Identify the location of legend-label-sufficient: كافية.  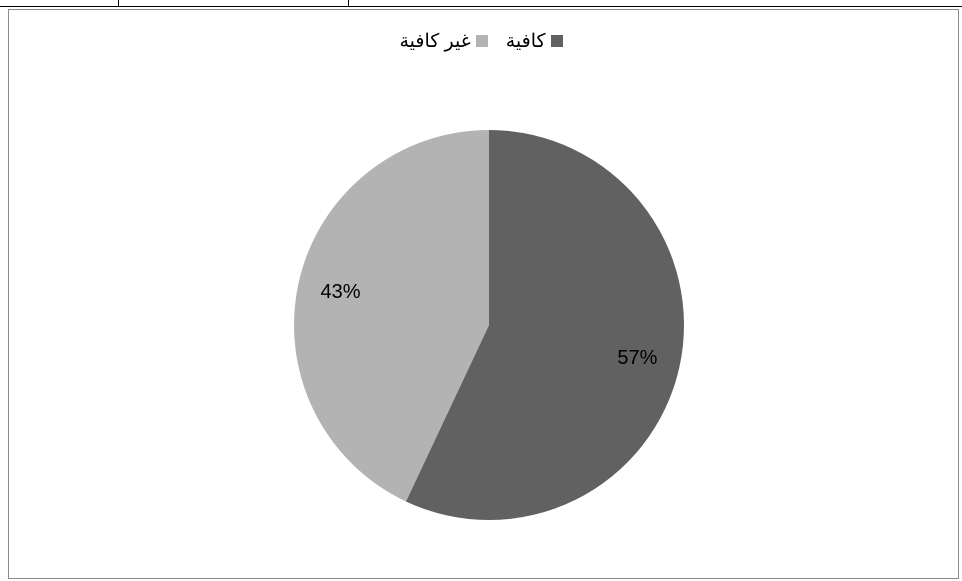
(525, 41).